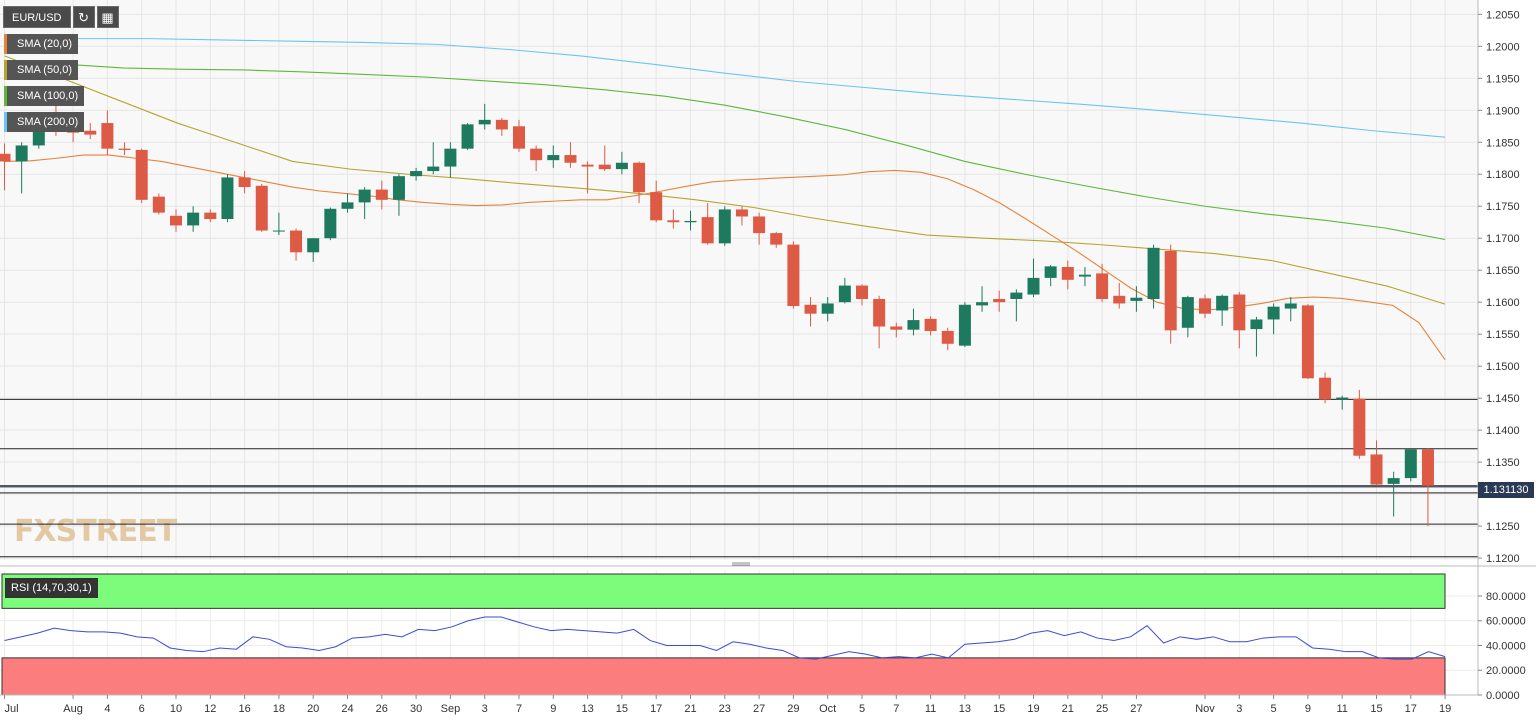  Describe the element at coordinates (96, 531) in the screenshot. I see `fxstreet-watermark: FXSTREET` at that location.